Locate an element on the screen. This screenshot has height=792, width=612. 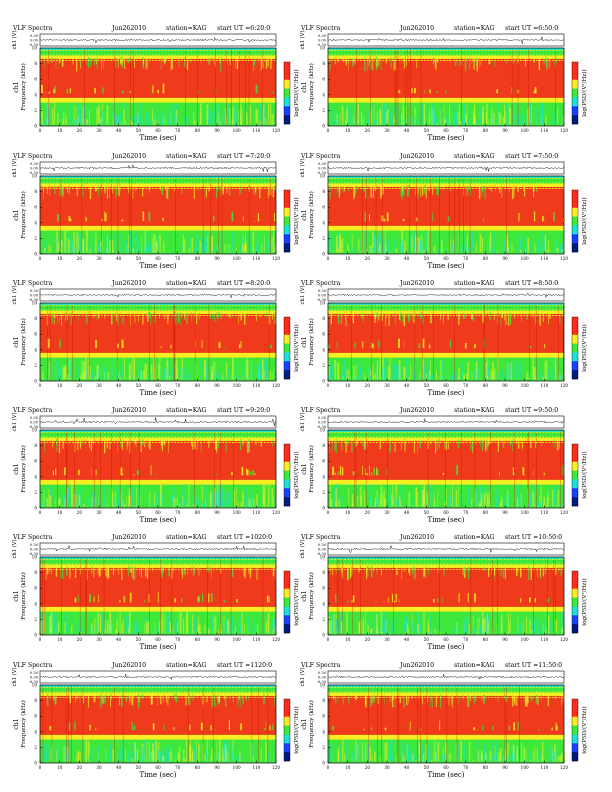
ch1-tick-label: -0.30 is located at coordinates (322, 45).